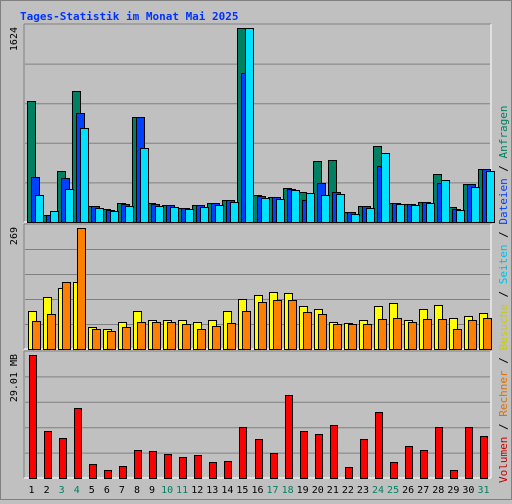  What do you see at coordinates (62, 490) in the screenshot?
I see `x-tick-label-day-3: 3` at bounding box center [62, 490].